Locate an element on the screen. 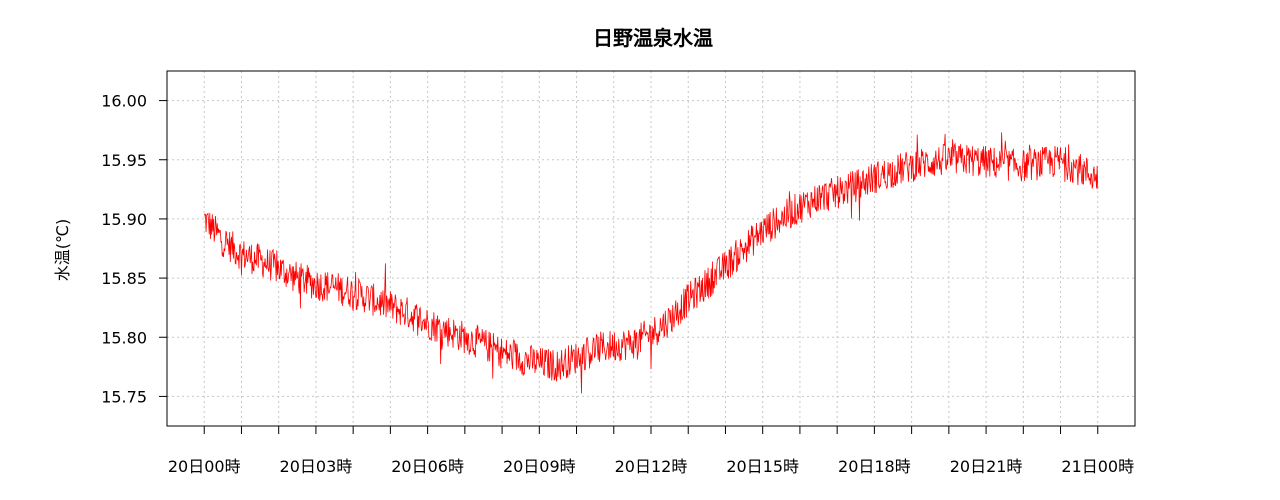 Image resolution: width=1280 pixels, height=500 pixels. x-tick-label: 20日03時 is located at coordinates (316, 466).